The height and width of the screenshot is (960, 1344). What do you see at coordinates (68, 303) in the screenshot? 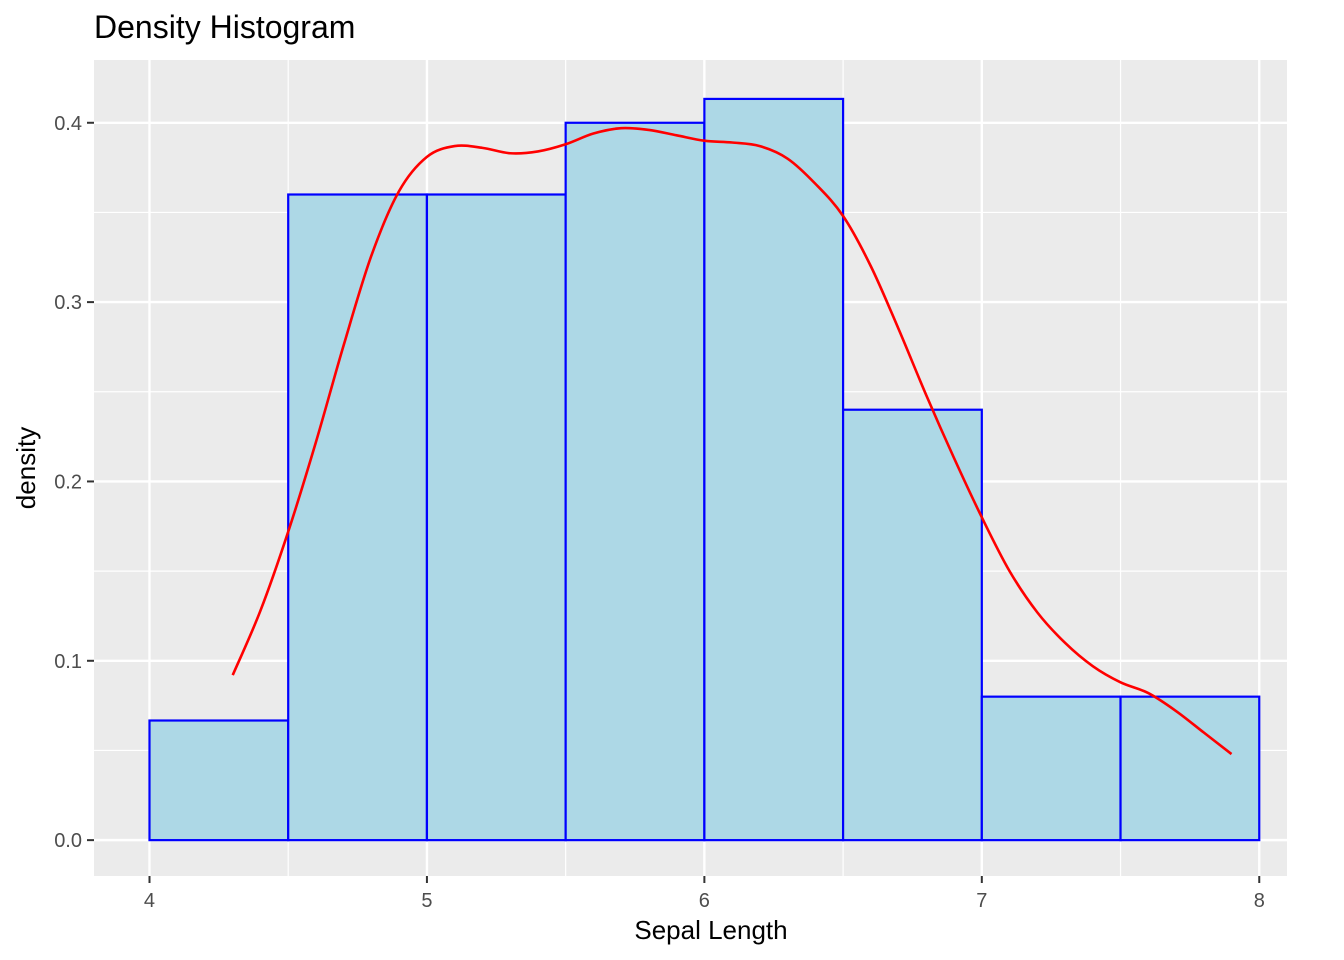
I see `y-tick-label: 0.3` at bounding box center [68, 303].